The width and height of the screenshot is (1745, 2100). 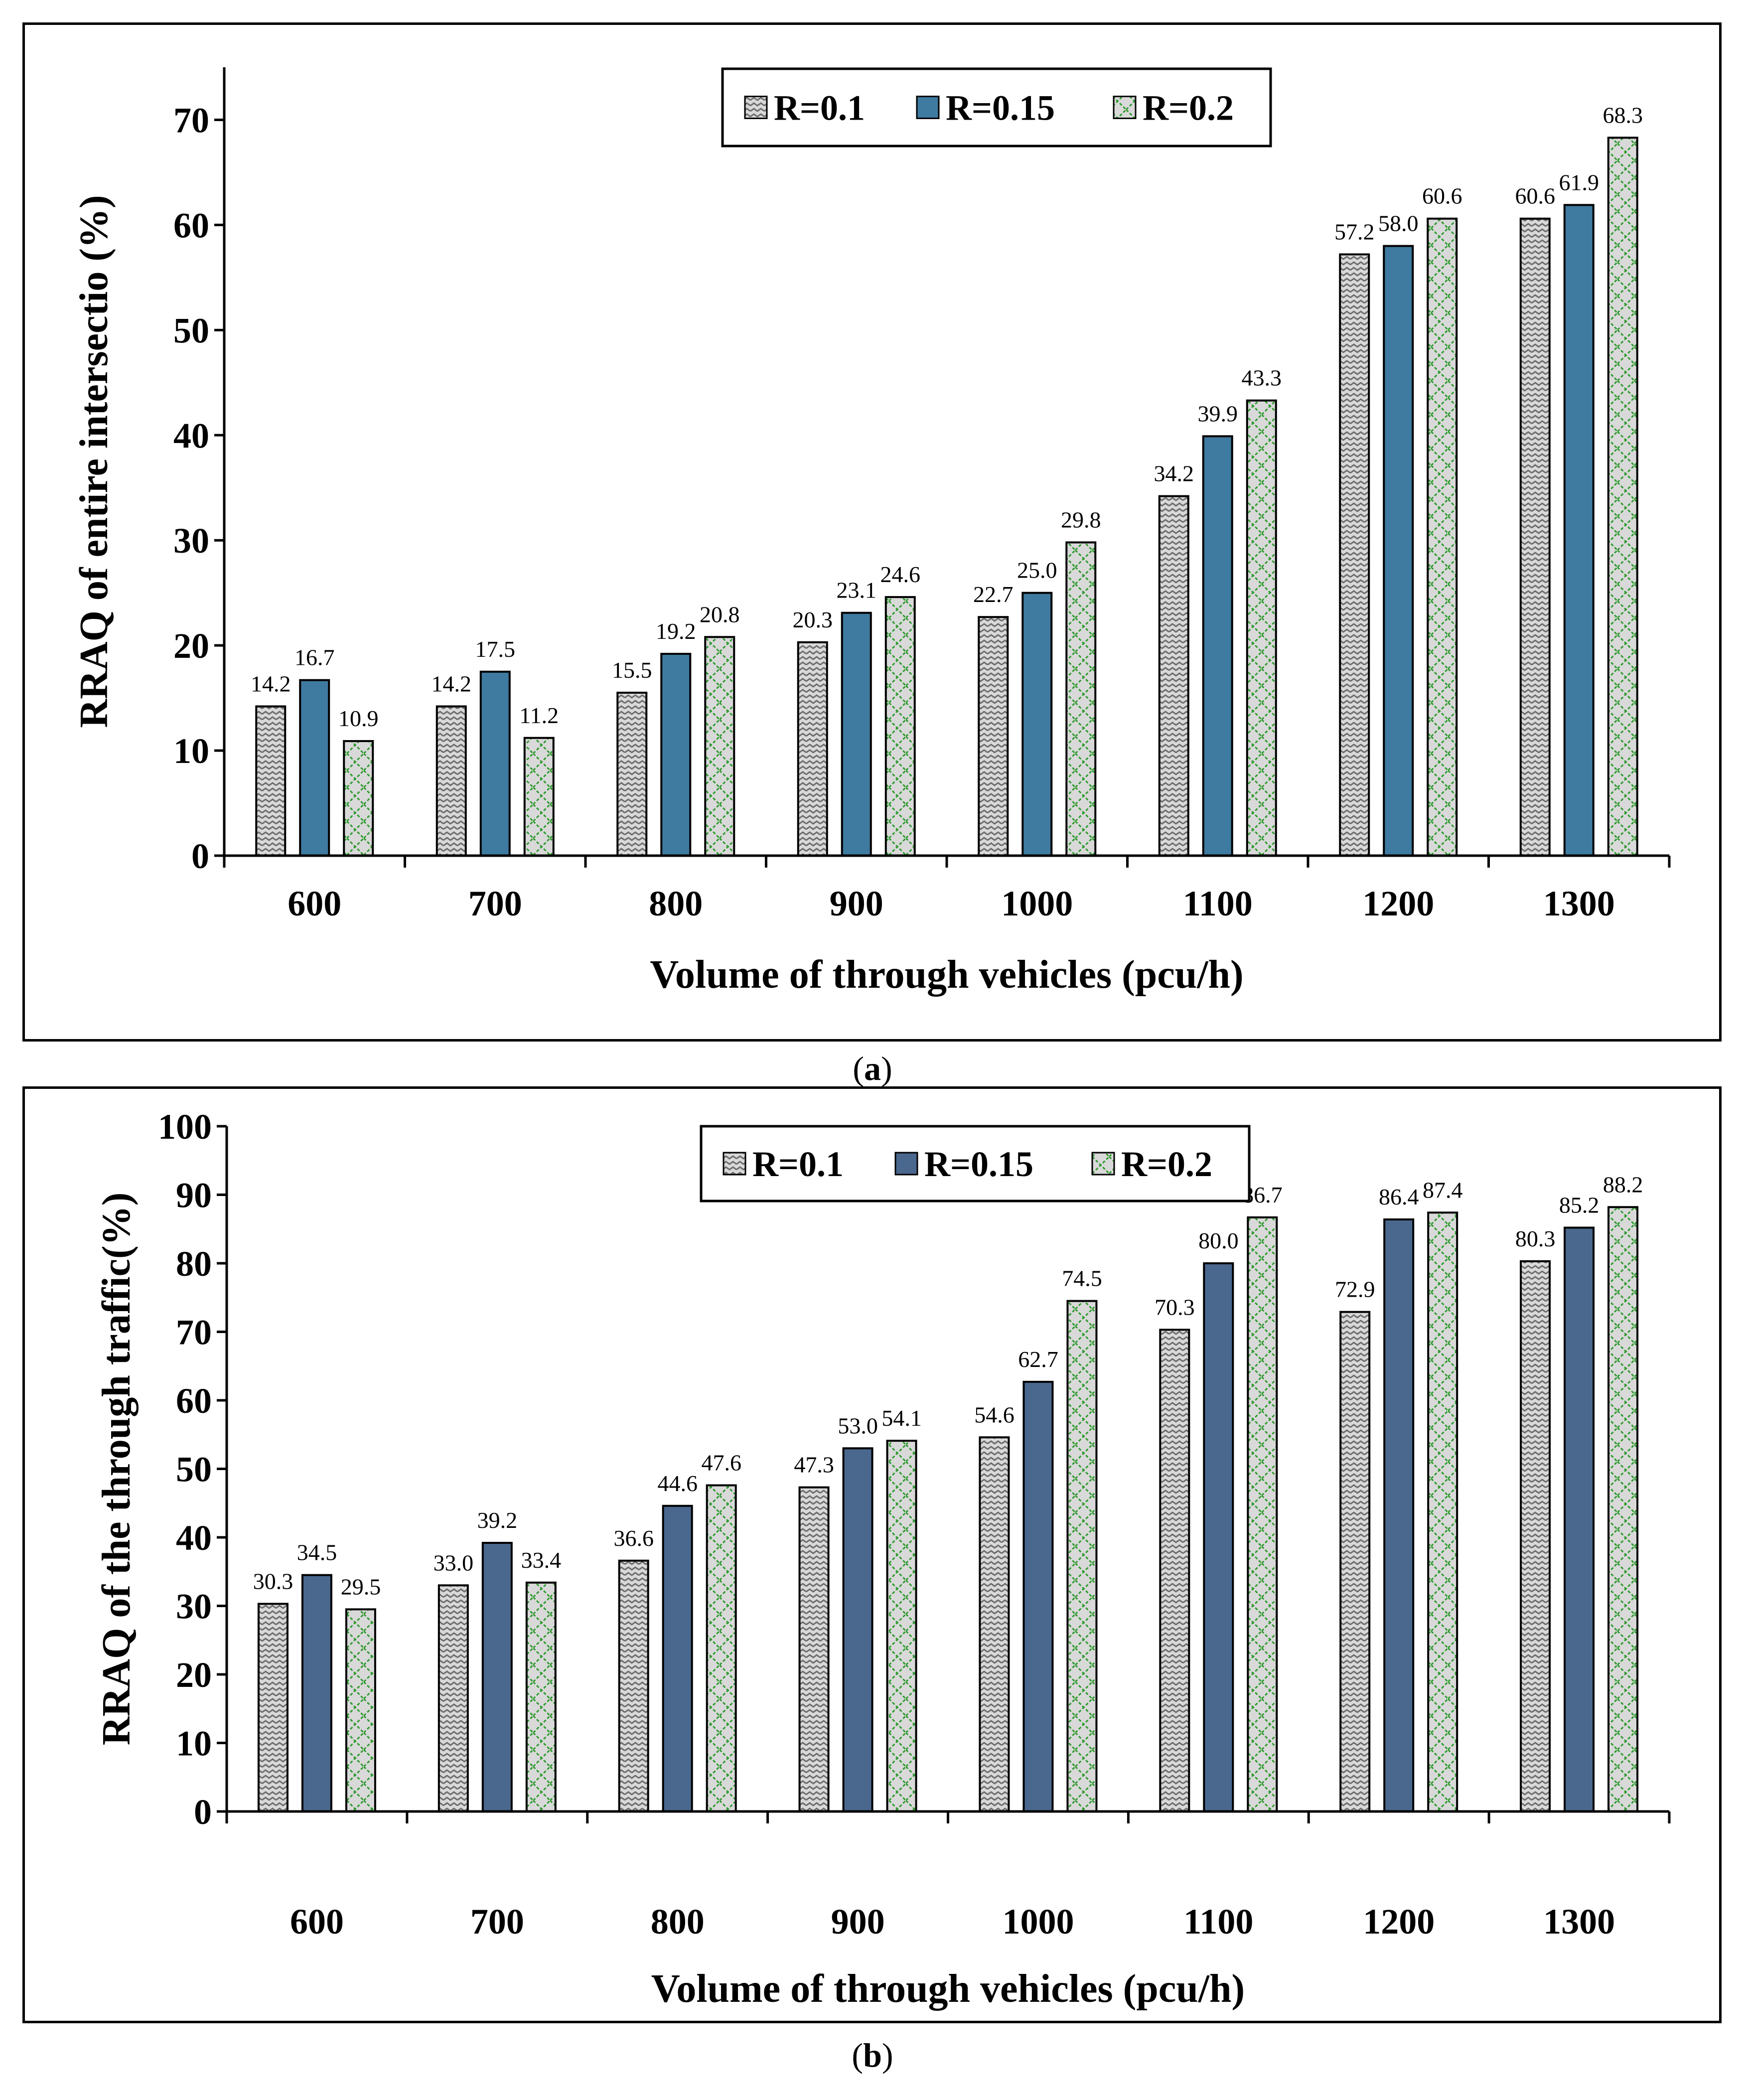 I want to click on bar-R=0.1-1100, so click(x=1174, y=1570).